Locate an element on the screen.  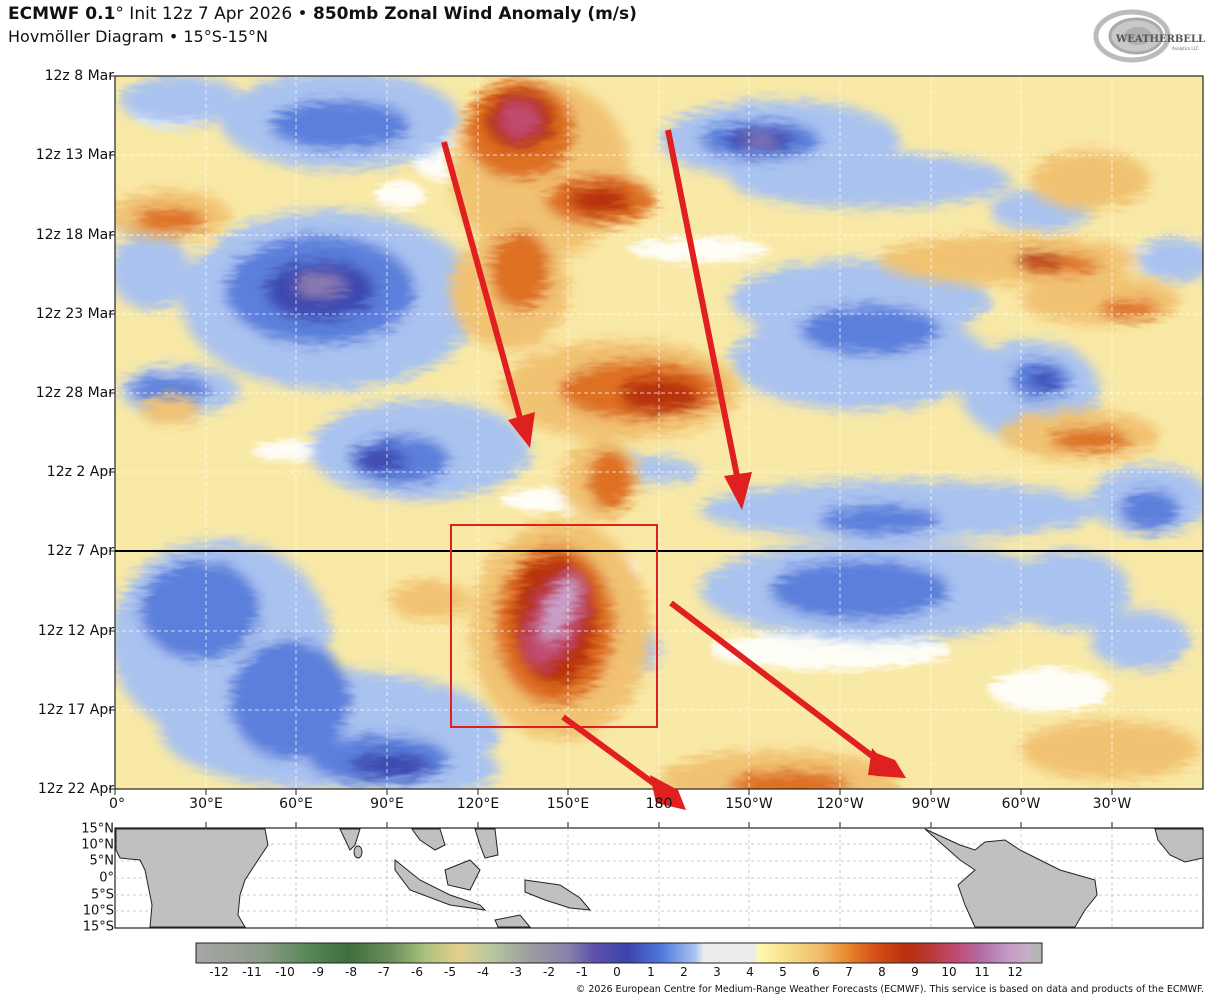
colorbar-tick: 11 is located at coordinates (982, 972).